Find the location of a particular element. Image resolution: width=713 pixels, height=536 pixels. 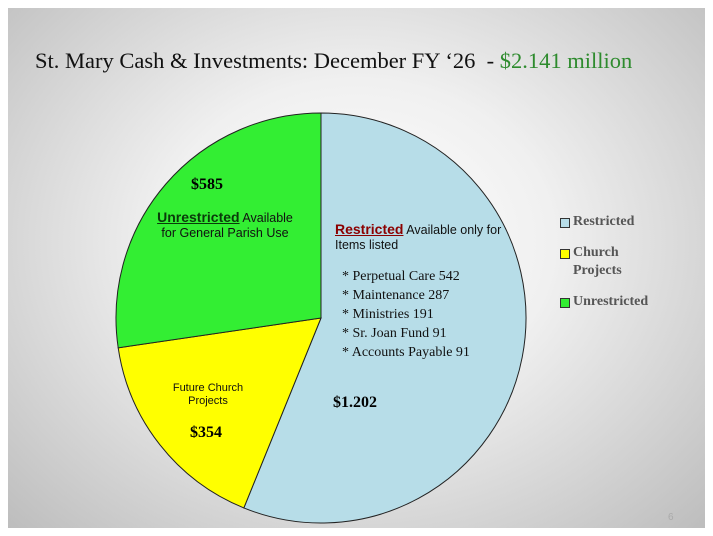

value-label: $354 is located at coordinates (206, 432).